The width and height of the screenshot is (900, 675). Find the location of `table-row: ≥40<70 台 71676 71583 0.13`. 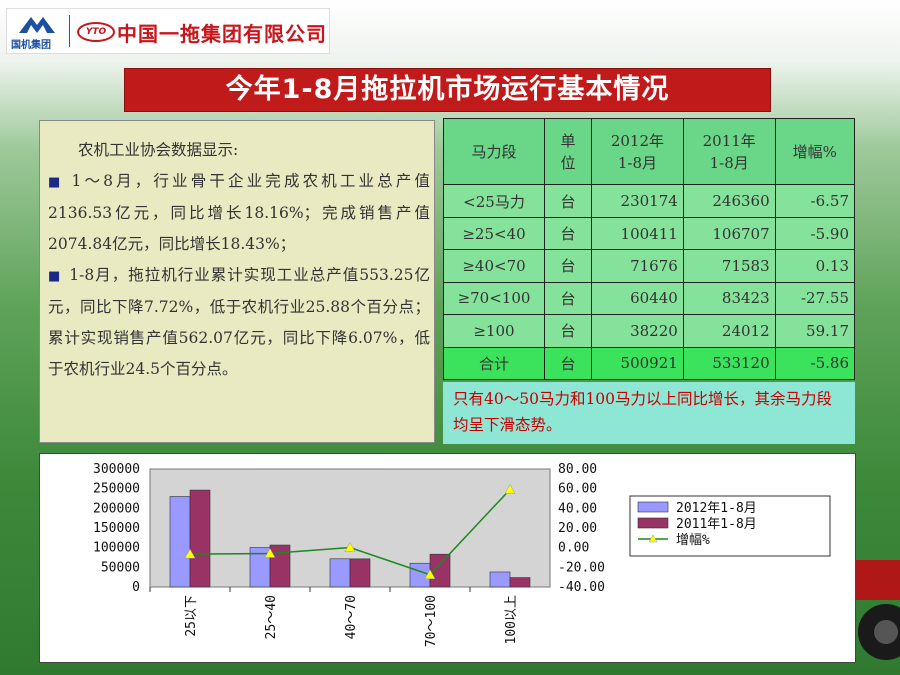

table-row: ≥40<70 台 71676 71583 0.13 is located at coordinates (649, 266).